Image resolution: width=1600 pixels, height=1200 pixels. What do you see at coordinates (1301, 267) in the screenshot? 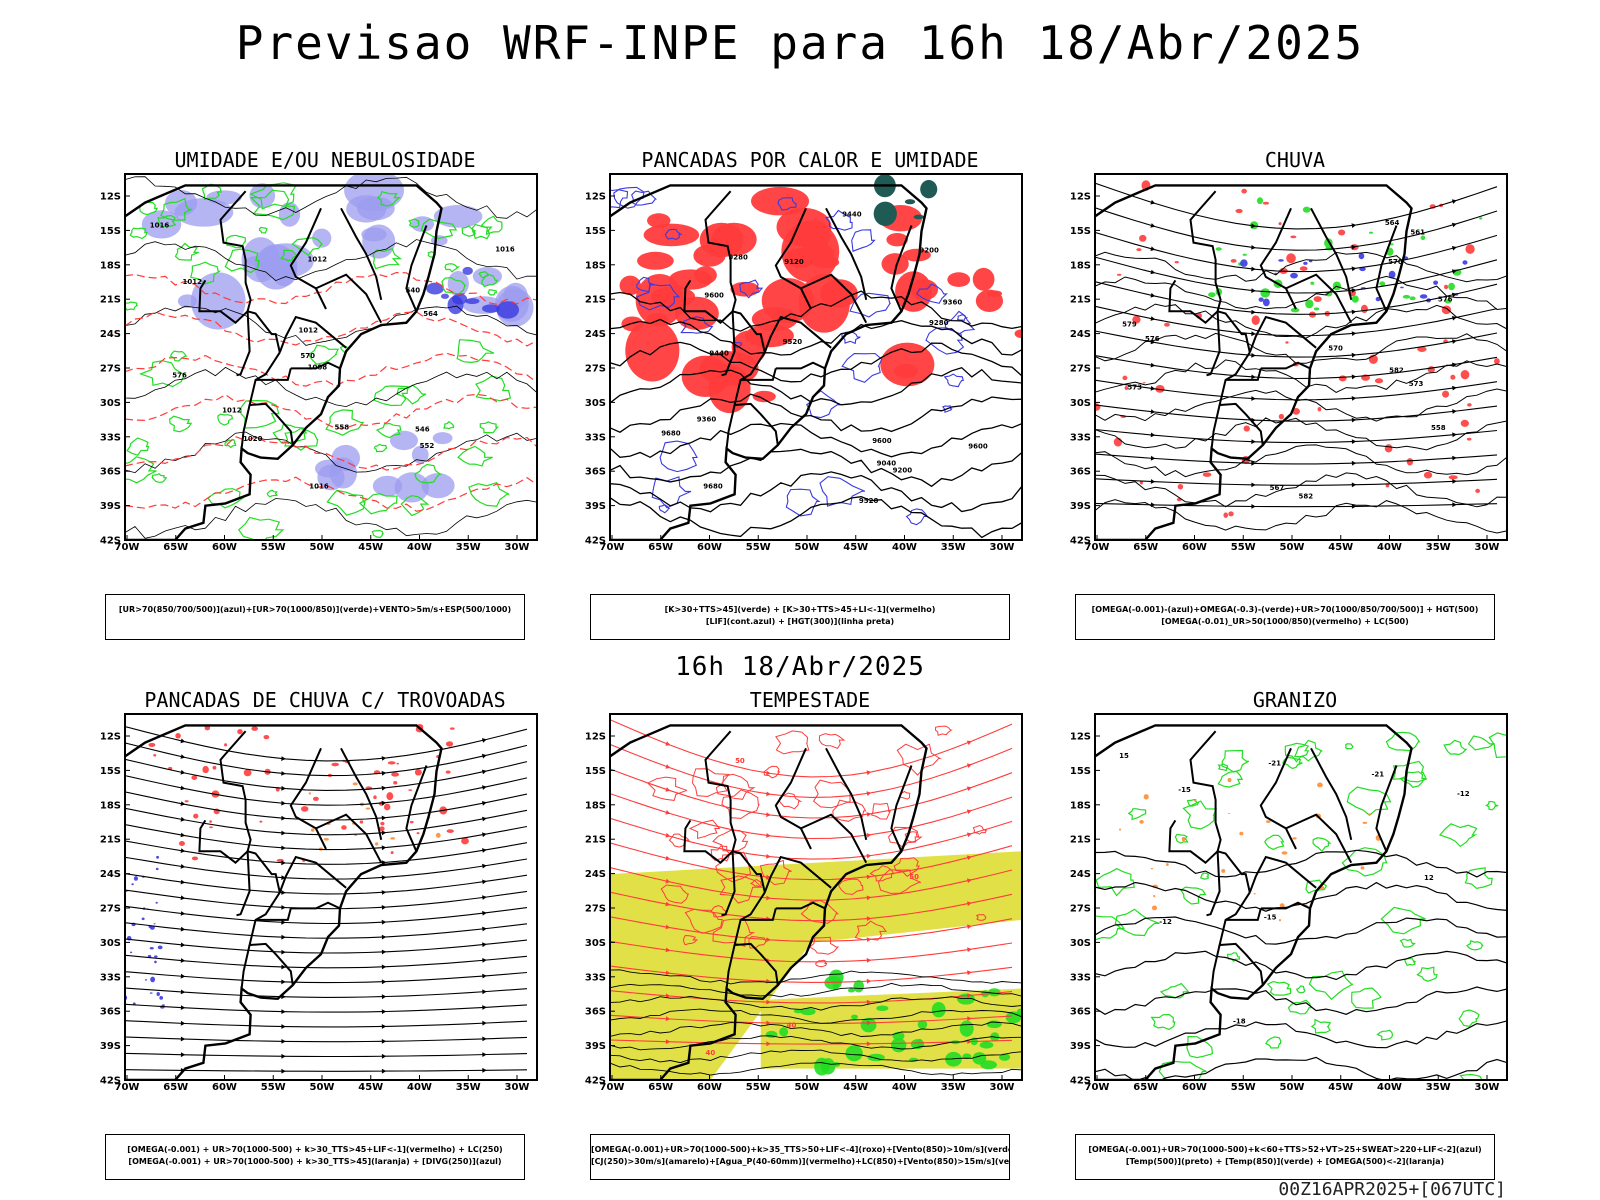
I see `height-500-line` at bounding box center [1301, 267].